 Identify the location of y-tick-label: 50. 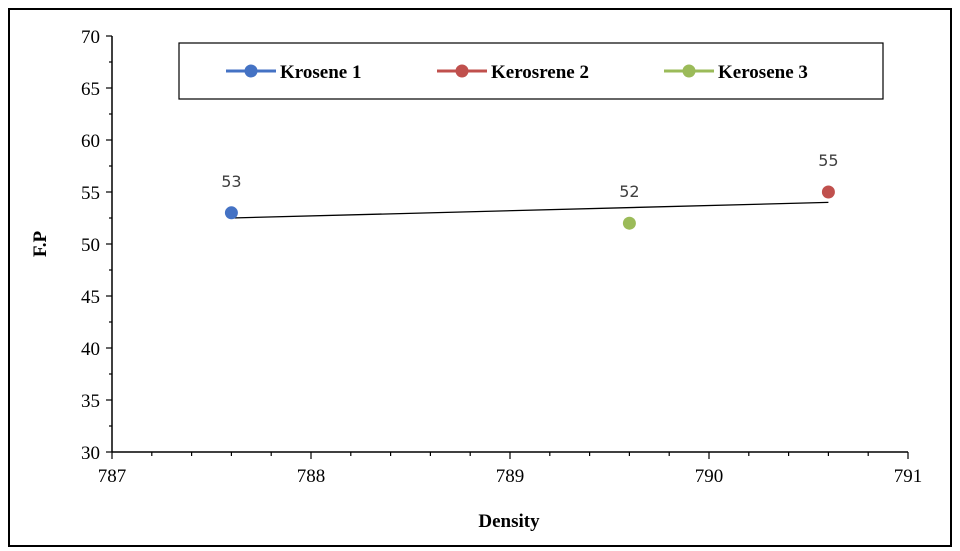
(90, 245).